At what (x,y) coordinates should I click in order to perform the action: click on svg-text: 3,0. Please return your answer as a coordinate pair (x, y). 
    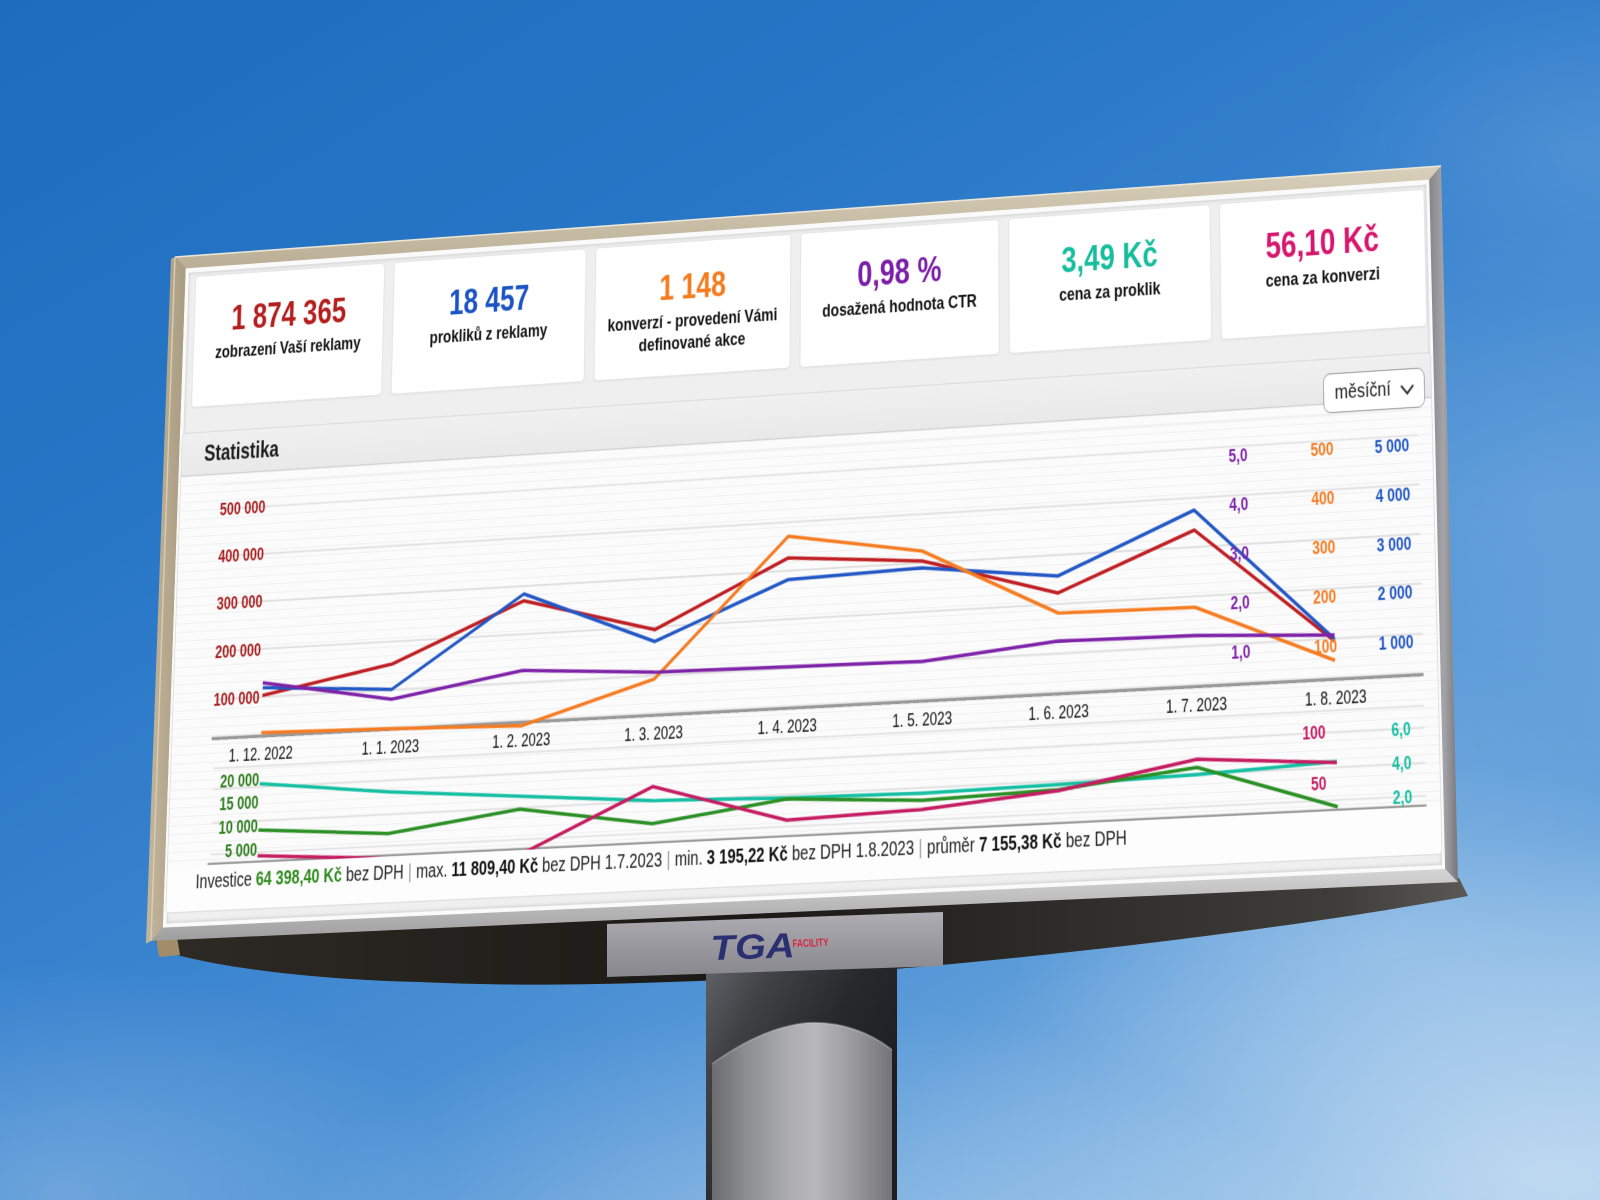
    Looking at the image, I should click on (1239, 554).